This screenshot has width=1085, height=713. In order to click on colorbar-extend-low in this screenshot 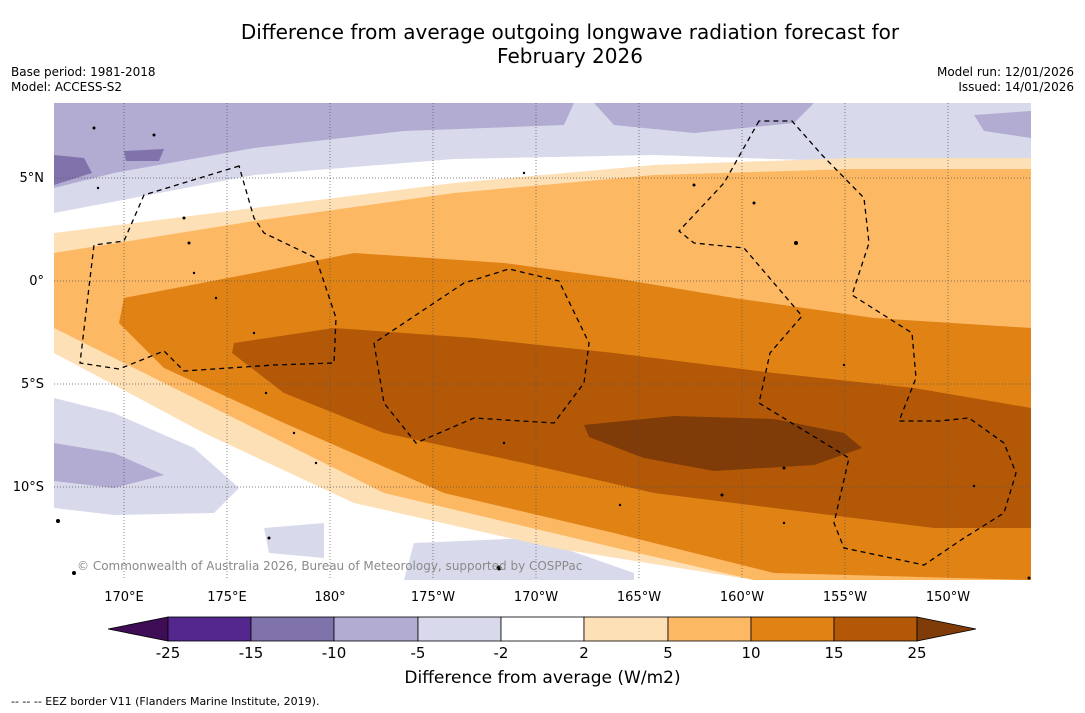, I will do `click(138, 629)`.